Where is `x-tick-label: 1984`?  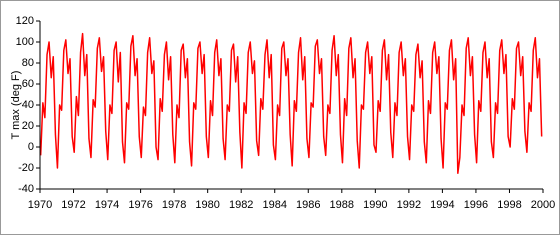
x-tick-label: 1984 is located at coordinates (274, 205).